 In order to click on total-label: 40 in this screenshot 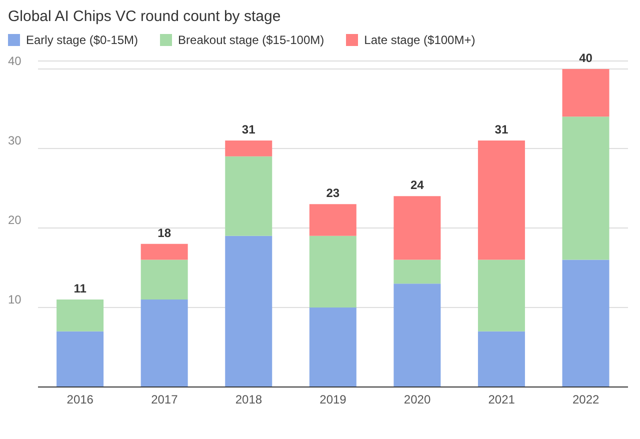, I will do `click(586, 57)`.